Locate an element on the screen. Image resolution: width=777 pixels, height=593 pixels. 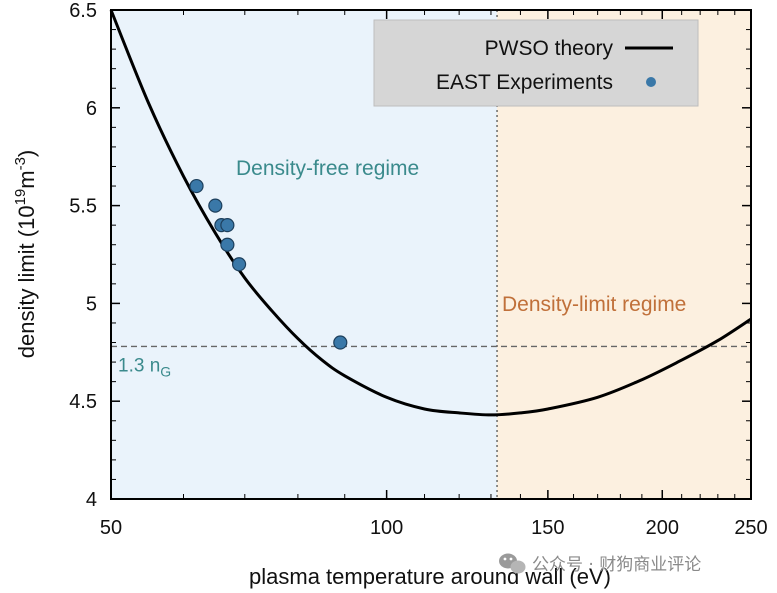
y-tick-label: 6.5 is located at coordinates (83, 11).